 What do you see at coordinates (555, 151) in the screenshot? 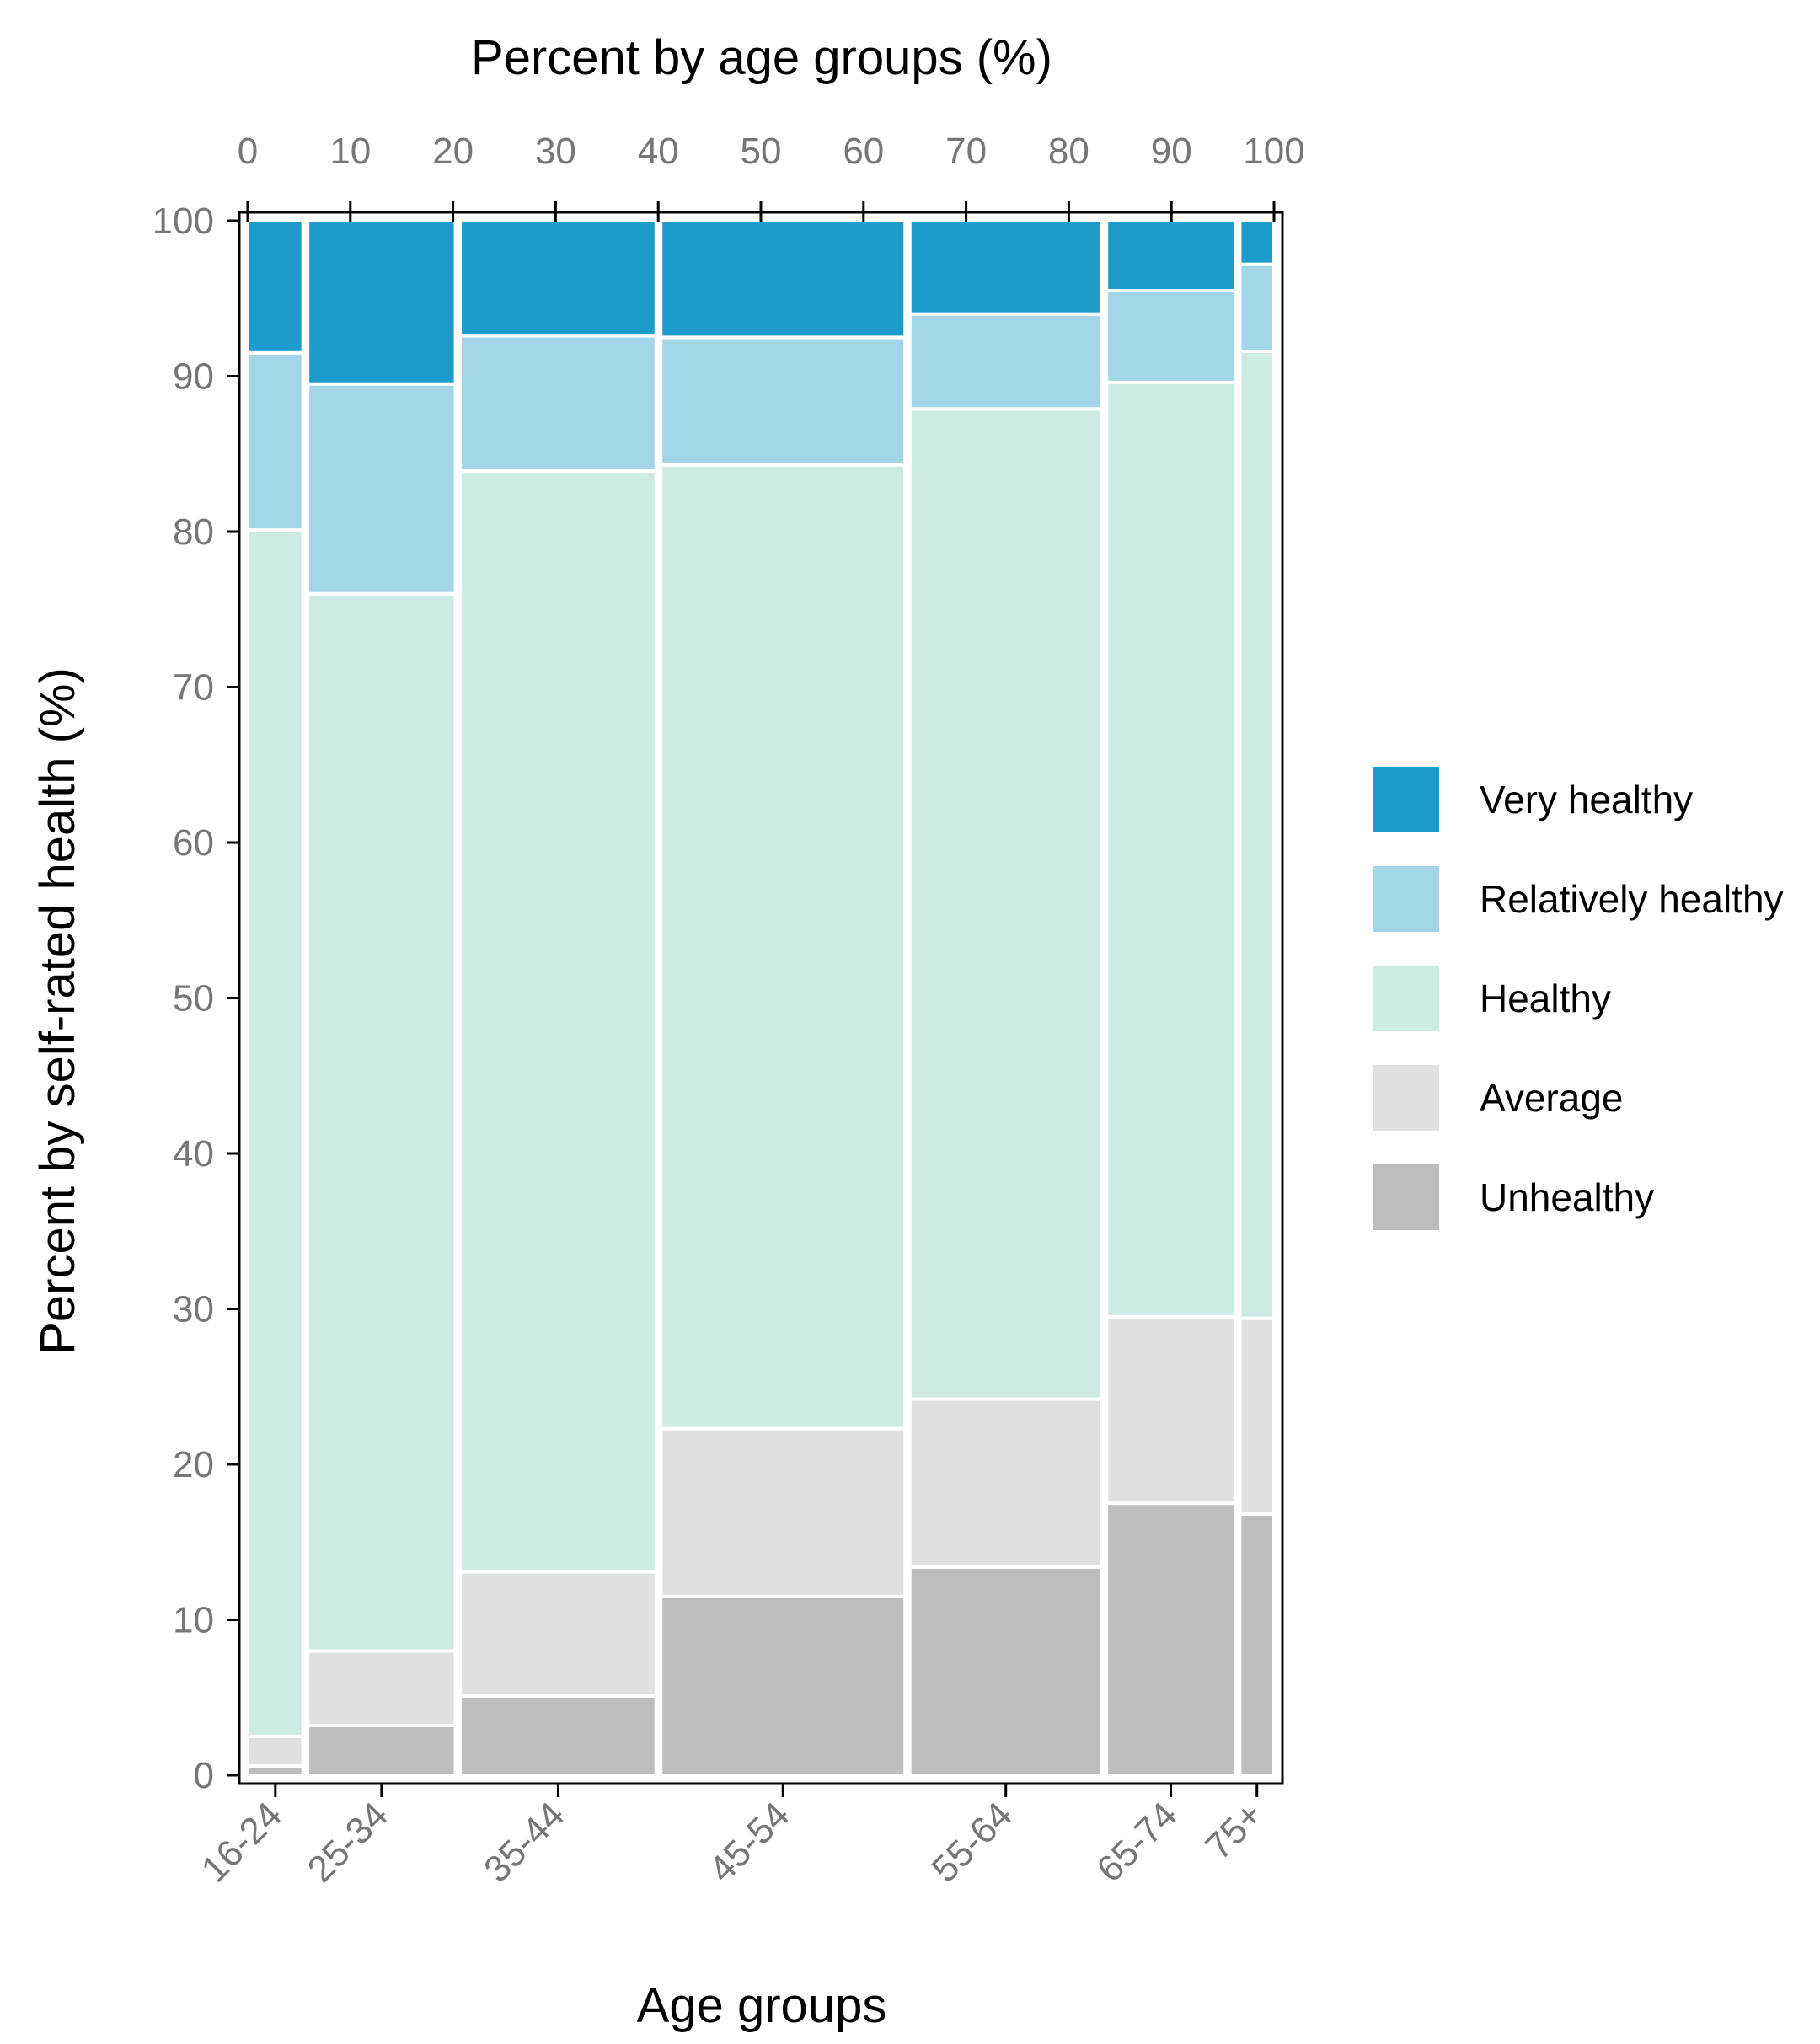
I see `top-tick-label-30: 30` at bounding box center [555, 151].